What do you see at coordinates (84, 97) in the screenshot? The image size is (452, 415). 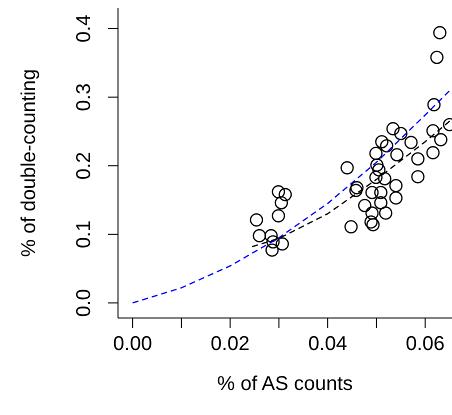 I see `y-tick-label: 0.3` at bounding box center [84, 97].